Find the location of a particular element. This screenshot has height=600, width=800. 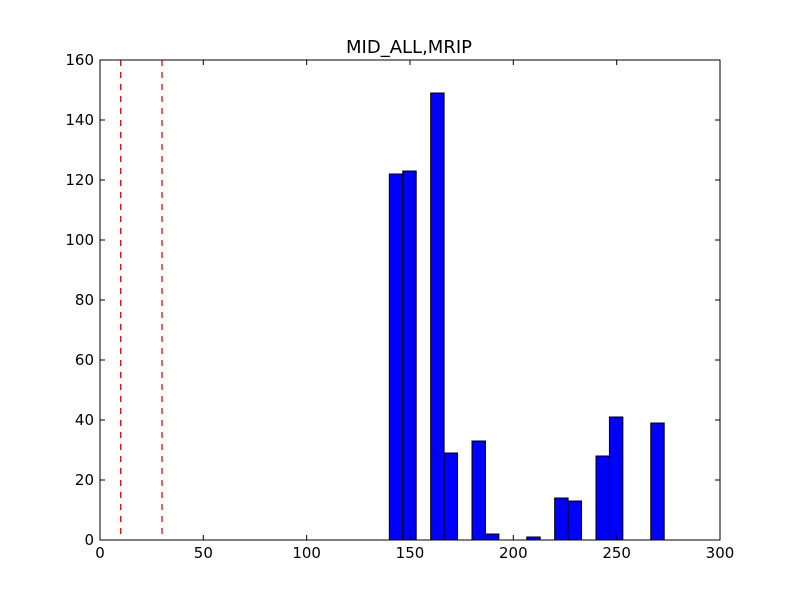

x-tick-label: 300 is located at coordinates (720, 553).